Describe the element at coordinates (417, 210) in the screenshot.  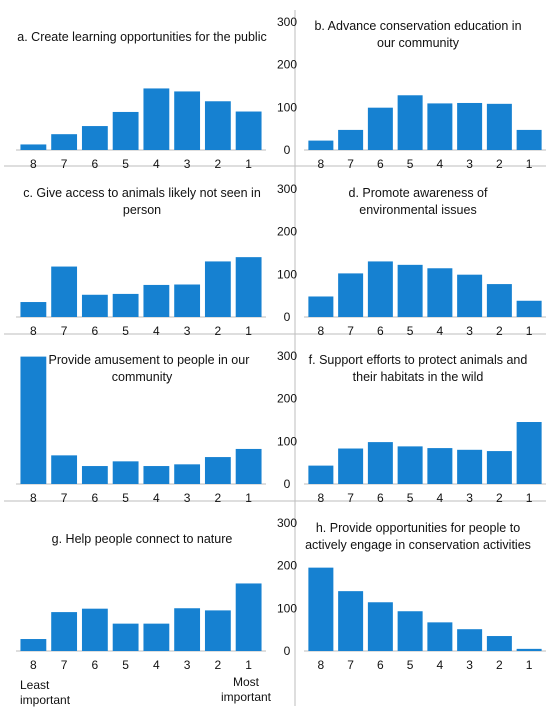
I see `panel-title: environmental issues` at that location.